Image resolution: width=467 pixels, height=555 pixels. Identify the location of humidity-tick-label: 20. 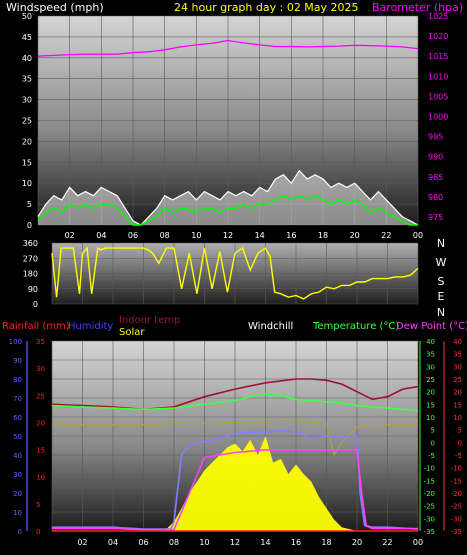
(17, 494).